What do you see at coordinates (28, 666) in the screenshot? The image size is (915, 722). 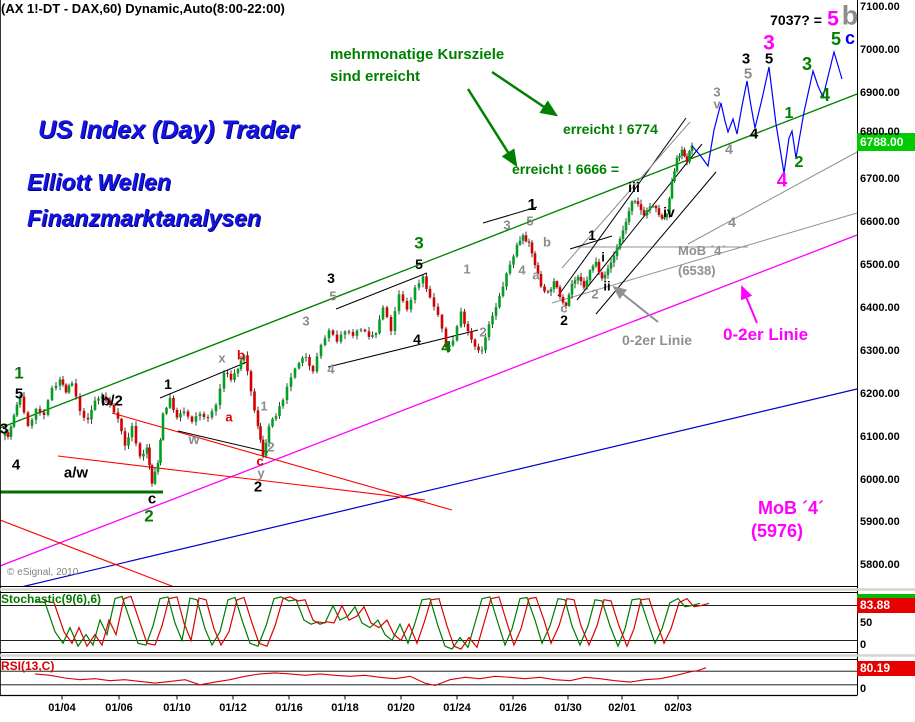 I see `rsi-panel-label: RSI(13,C)` at bounding box center [28, 666].